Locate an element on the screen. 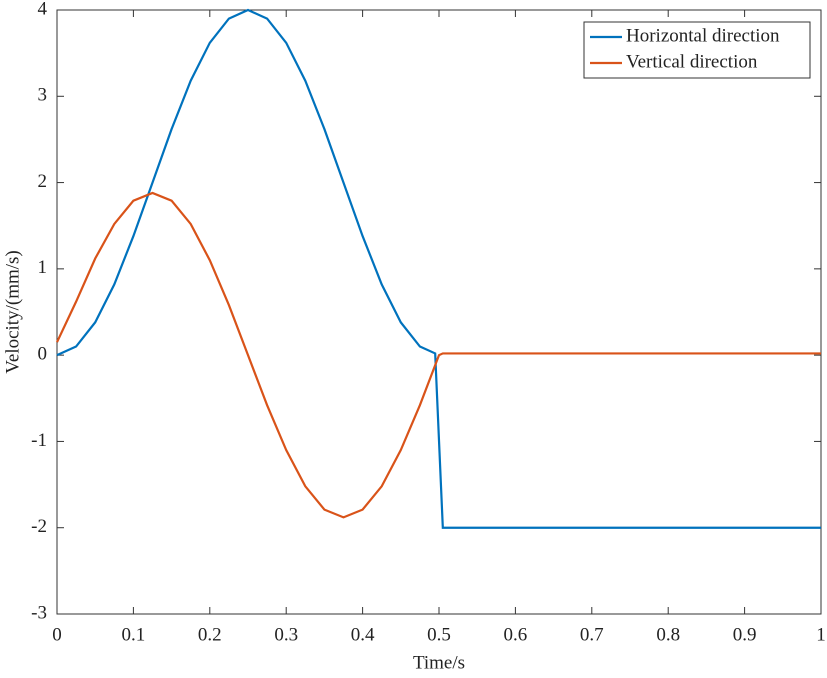  y-tick-label: 2 is located at coordinates (43, 181).